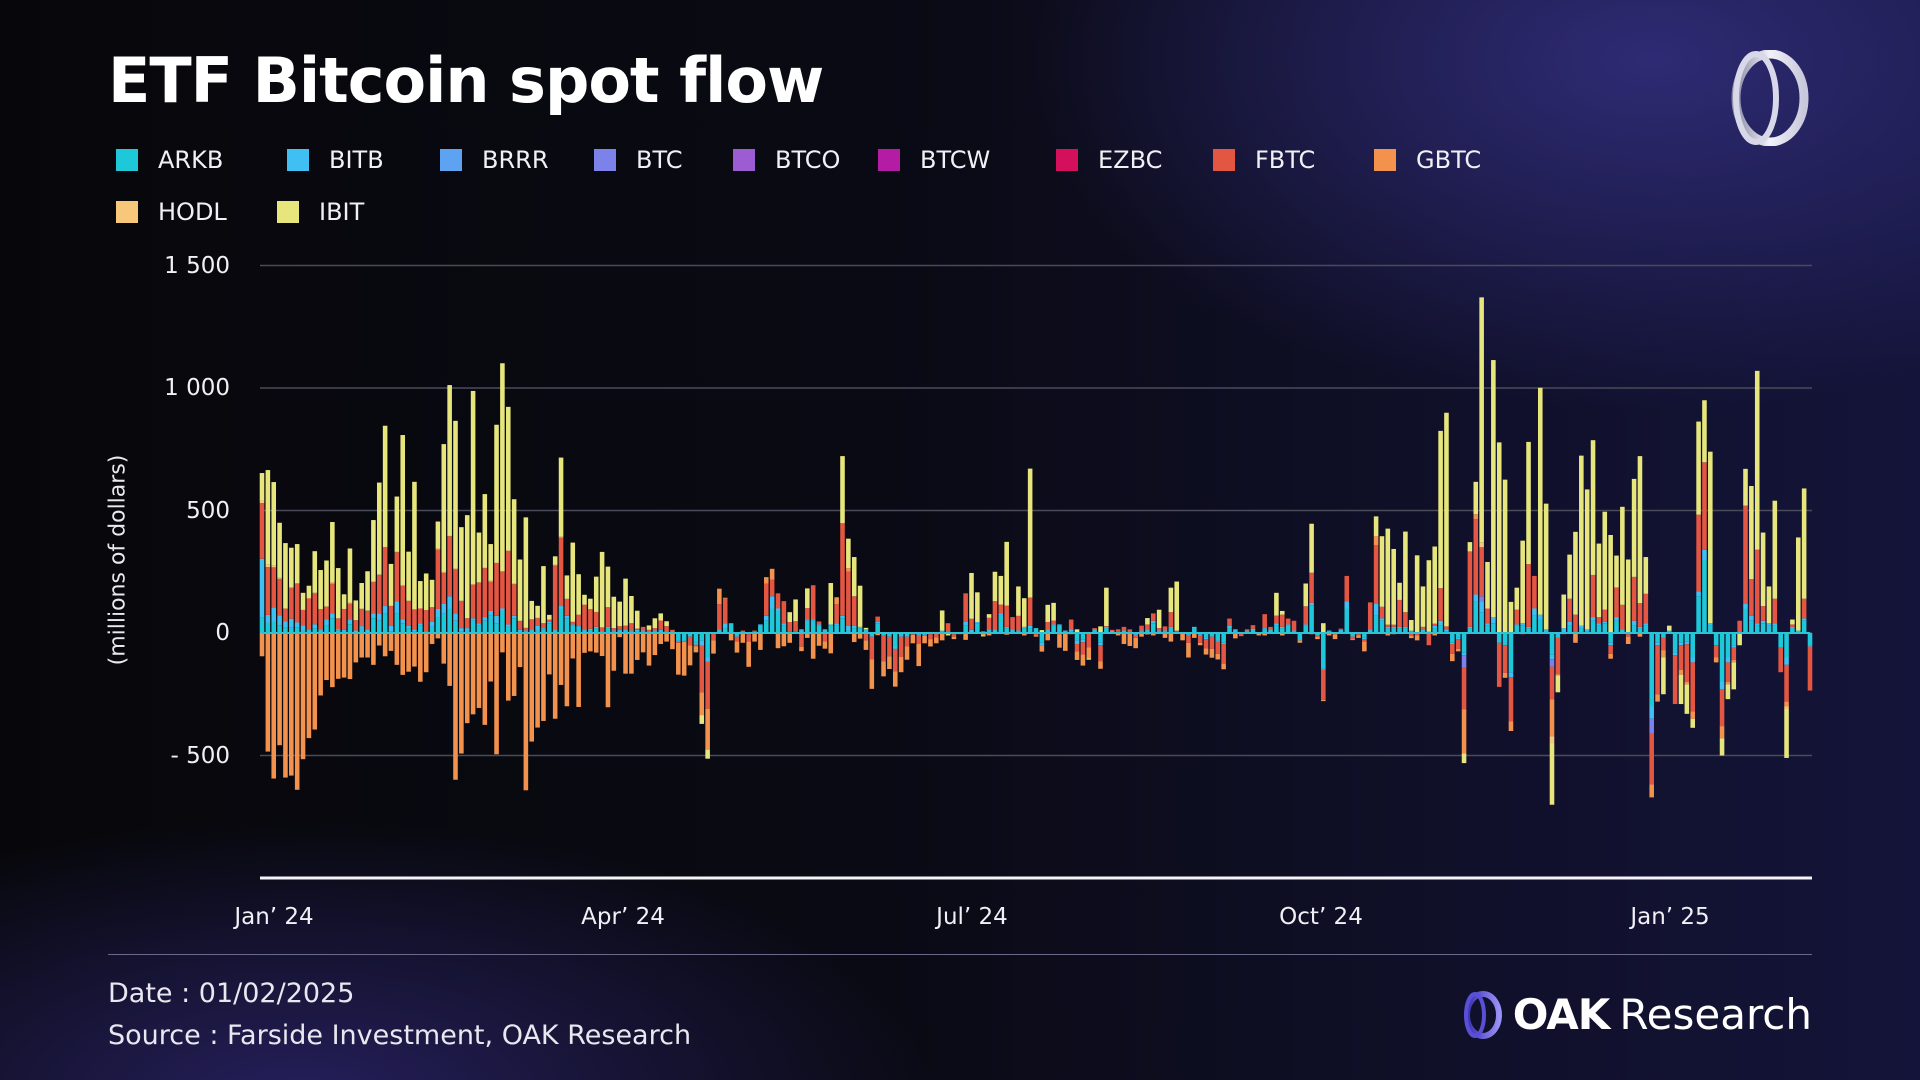  What do you see at coordinates (1464, 661) in the screenshot?
I see `bar-segment-btc` at bounding box center [1464, 661].